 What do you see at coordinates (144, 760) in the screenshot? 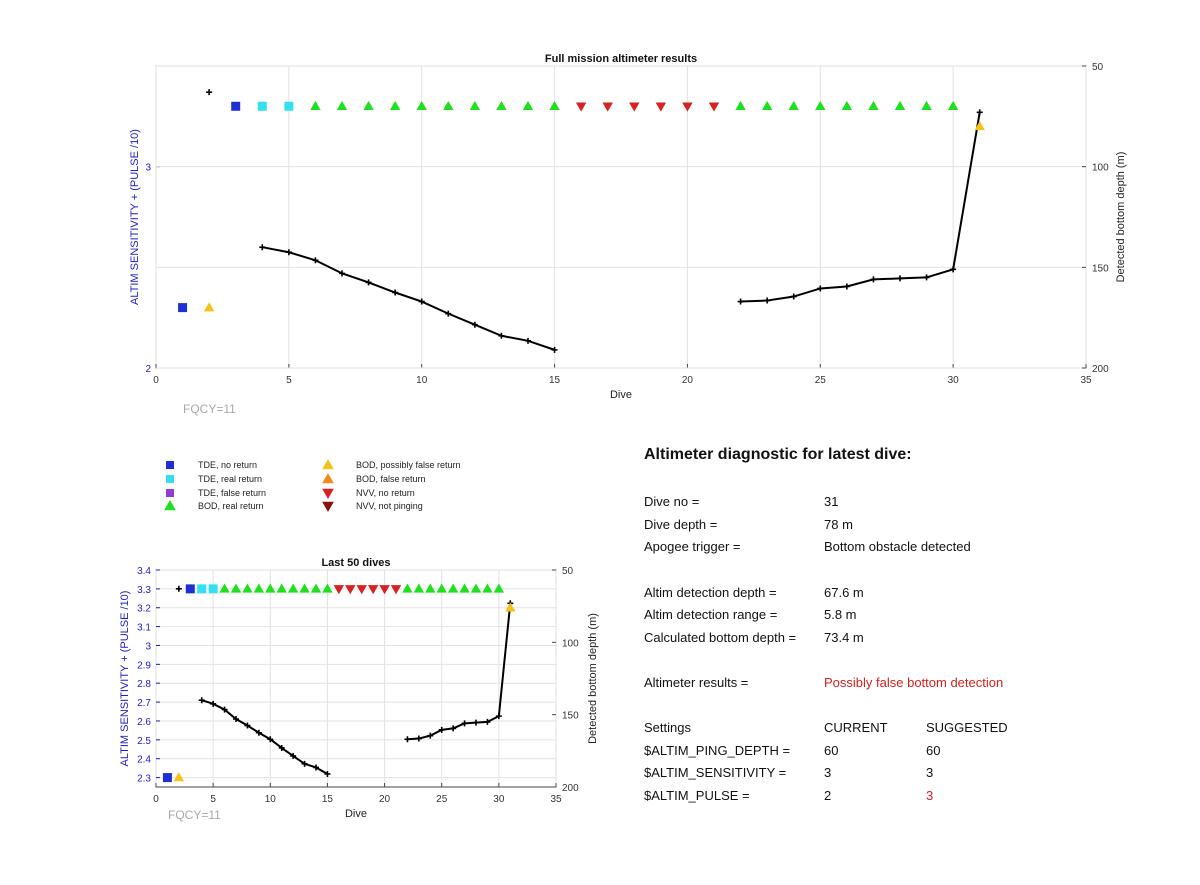
I see `y-tick-label: 2.4` at bounding box center [144, 760].